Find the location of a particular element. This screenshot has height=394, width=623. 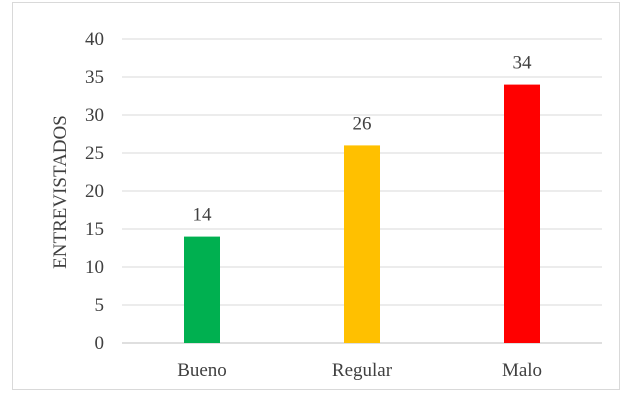

data-label: 14 is located at coordinates (203, 215).